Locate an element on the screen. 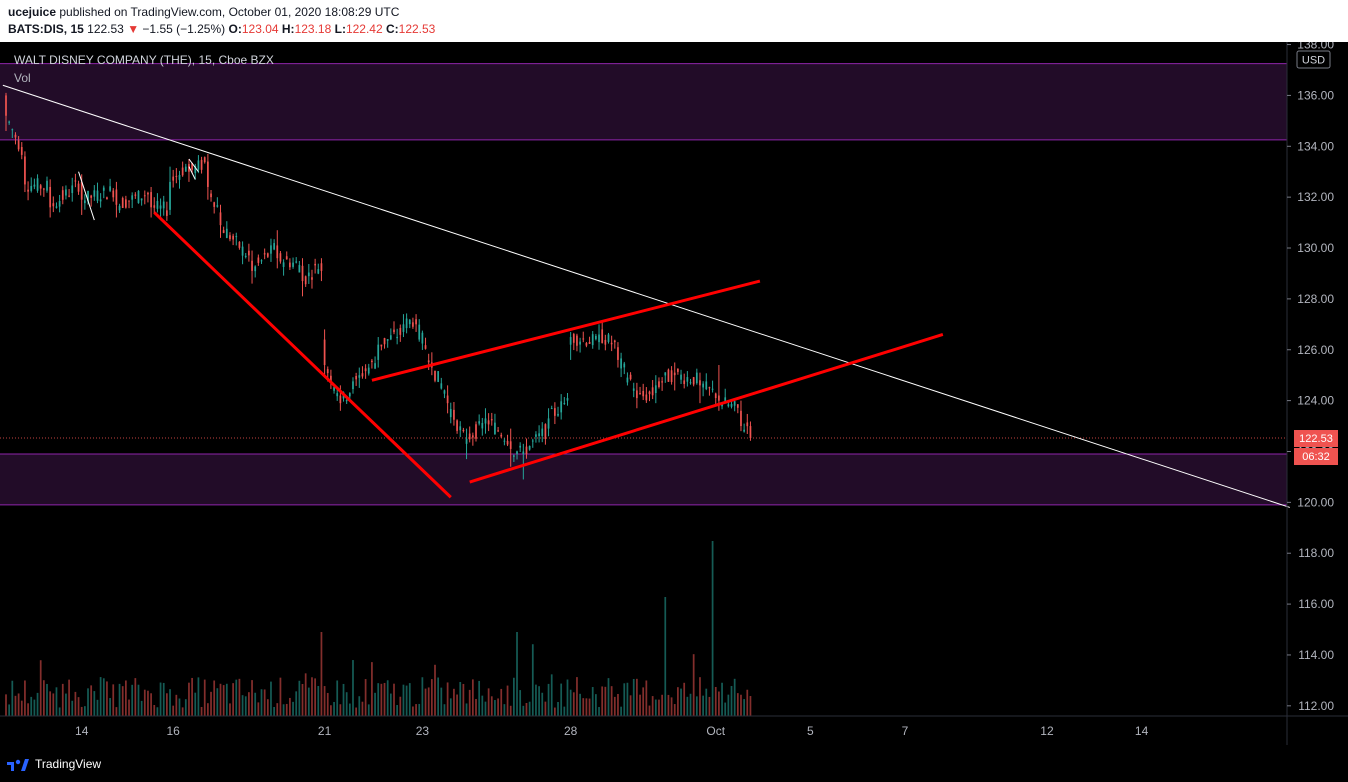 The height and width of the screenshot is (782, 1348). footer-bar is located at coordinates (674, 763).